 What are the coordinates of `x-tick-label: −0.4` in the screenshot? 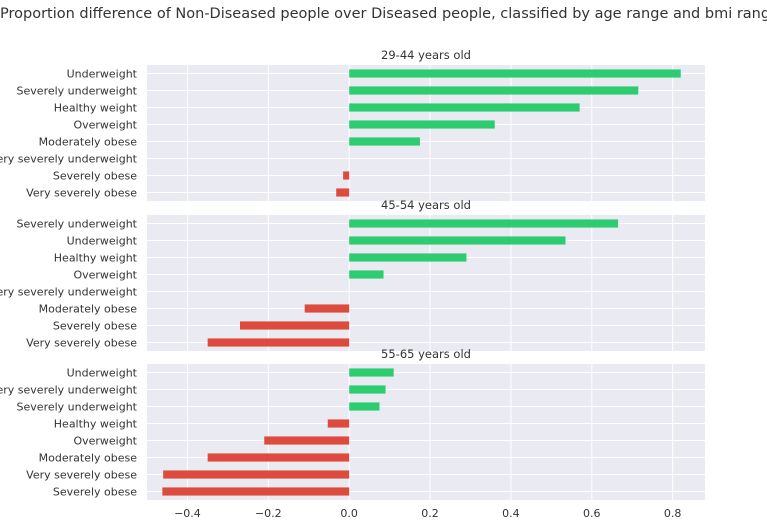 It's located at (187, 513).